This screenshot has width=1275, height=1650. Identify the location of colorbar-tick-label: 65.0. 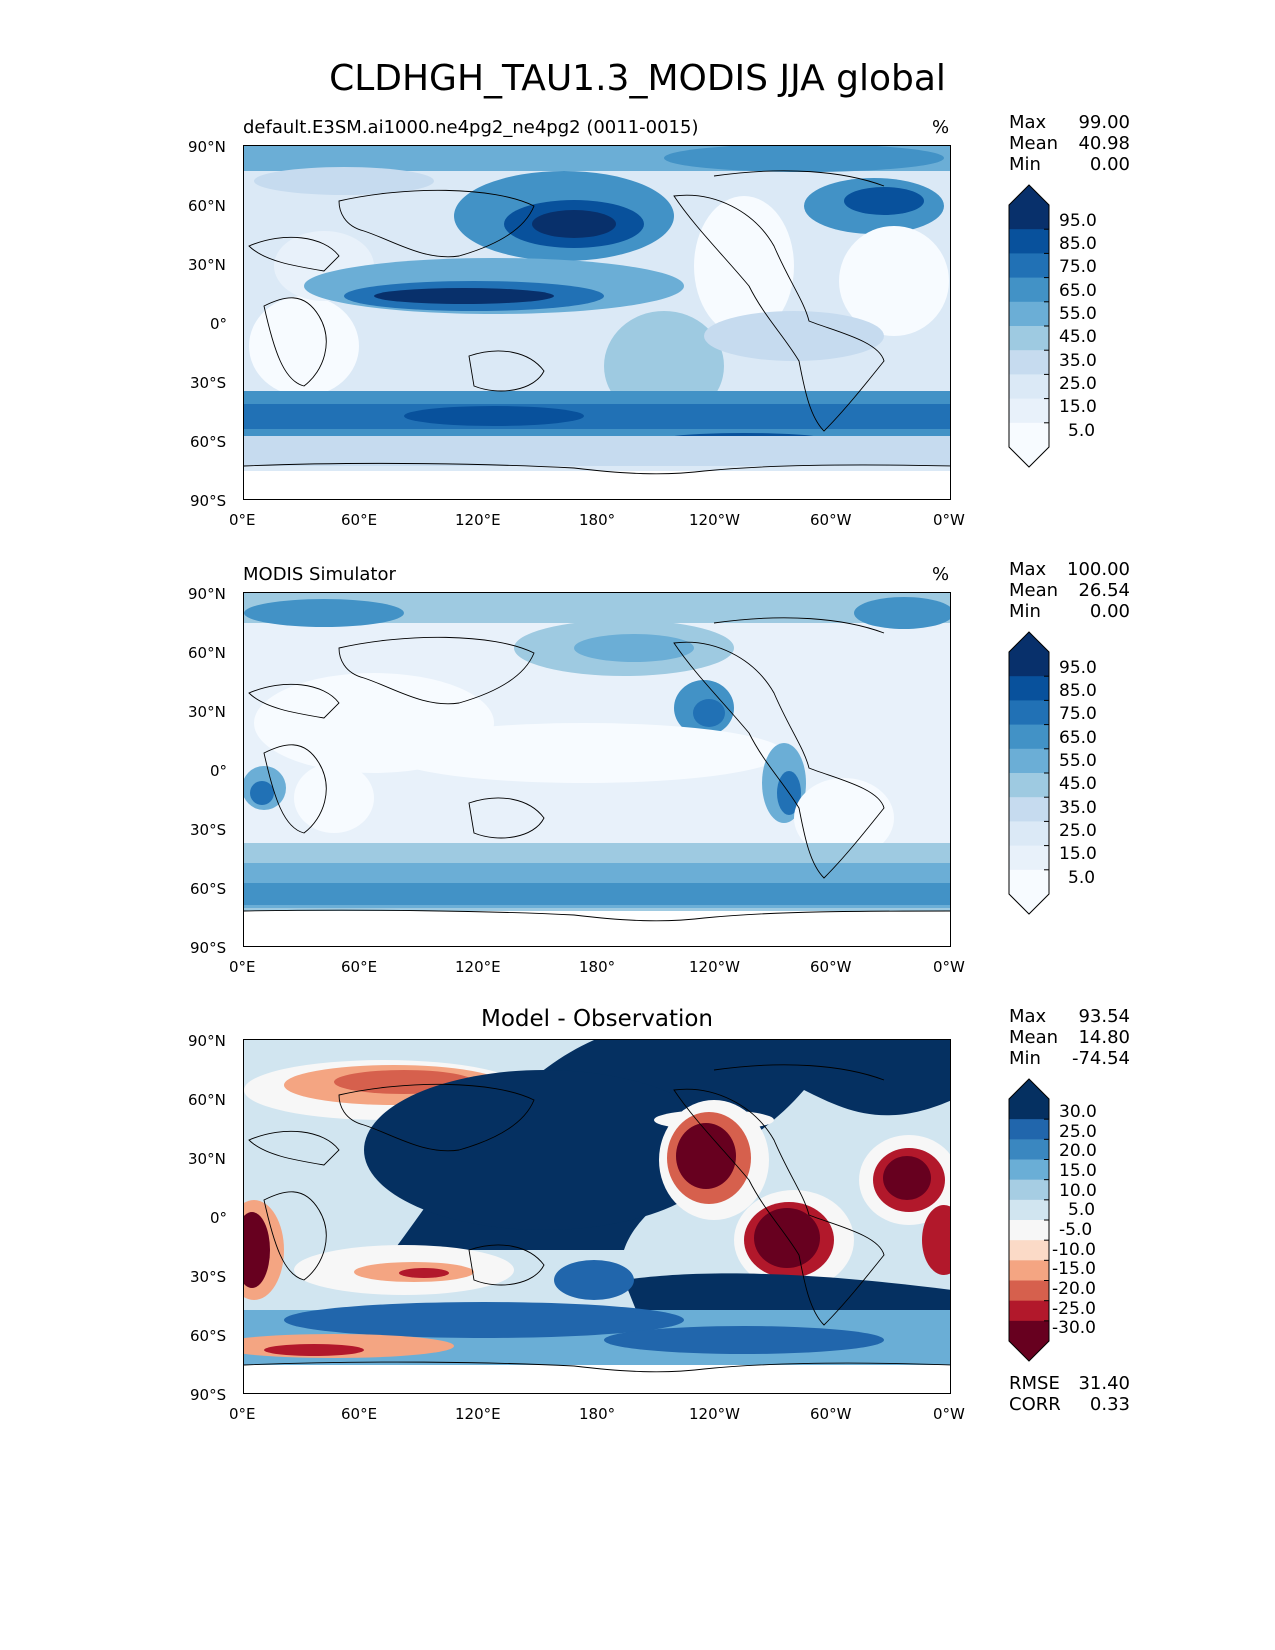
(1078, 291).